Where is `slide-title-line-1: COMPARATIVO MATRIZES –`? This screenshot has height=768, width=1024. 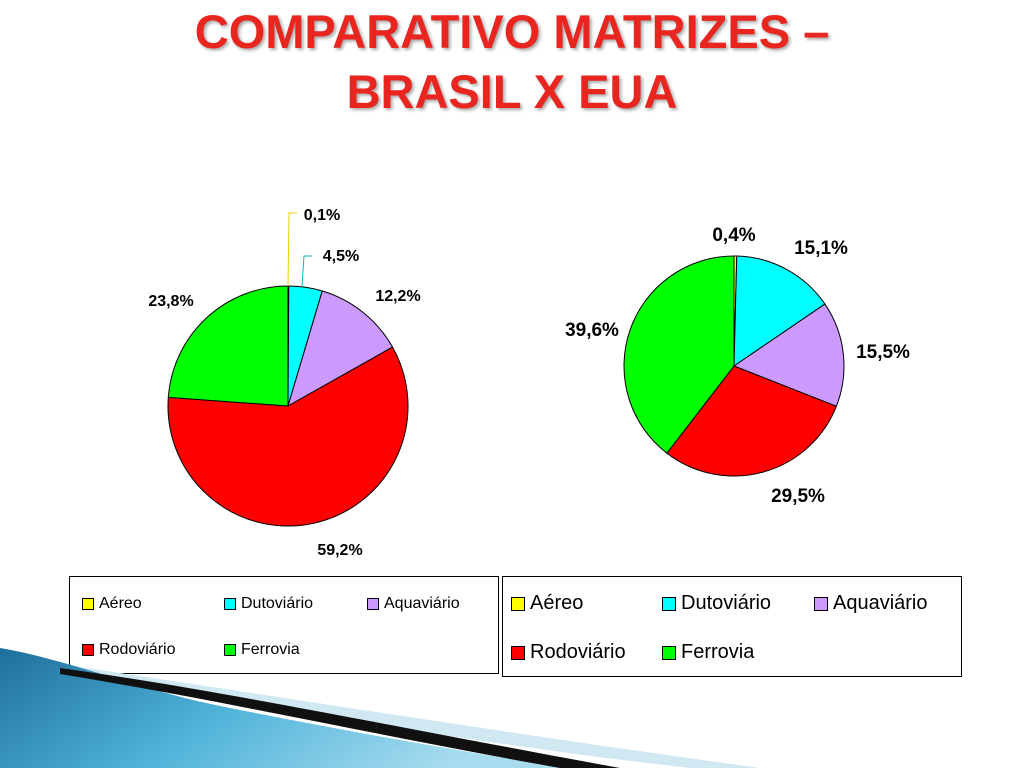 slide-title-line-1: COMPARATIVO MATRIZES – is located at coordinates (512, 31).